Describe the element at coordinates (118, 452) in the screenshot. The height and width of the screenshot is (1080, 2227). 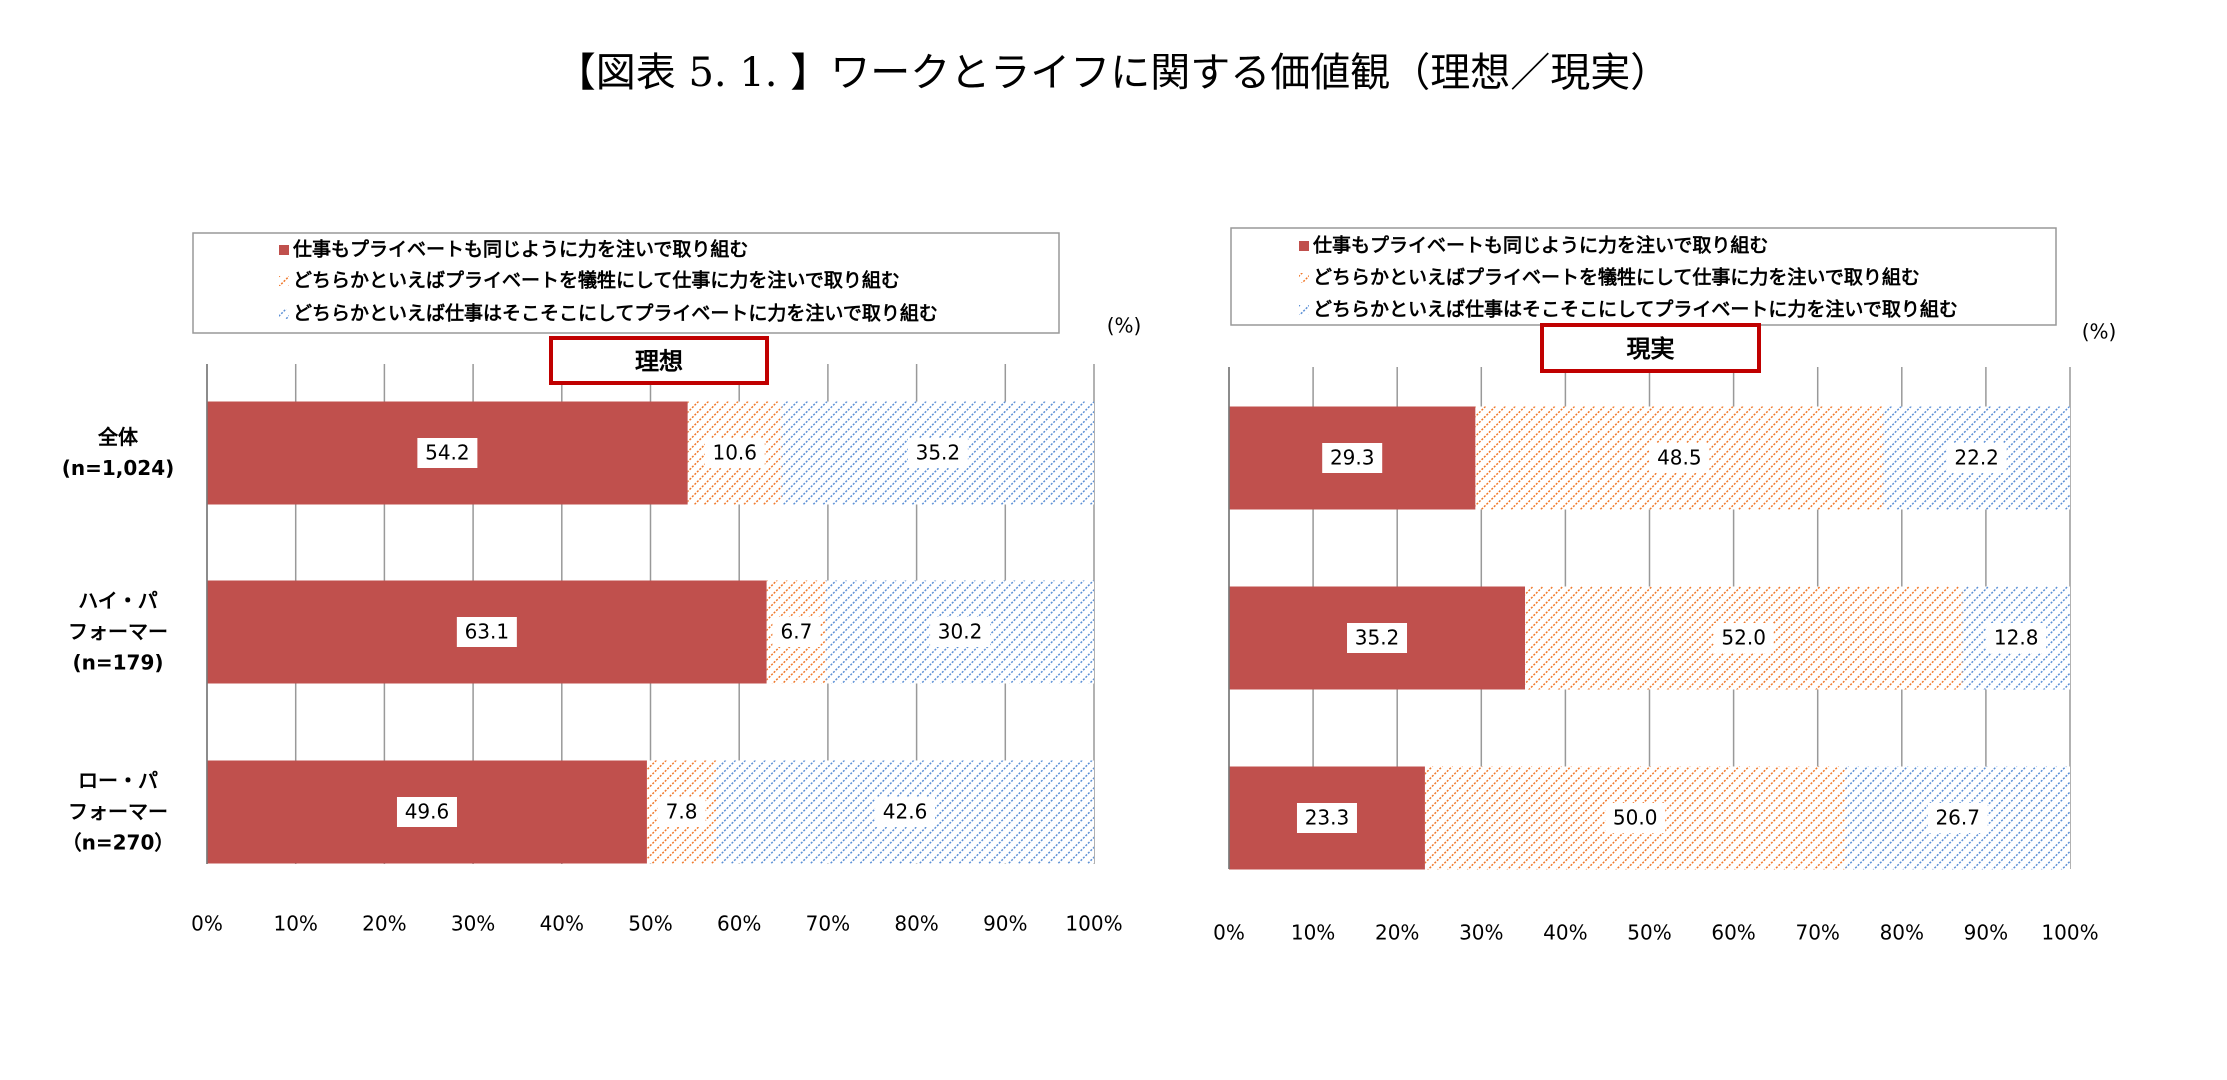
I see `category-label: 全体 (n=1,024)` at that location.